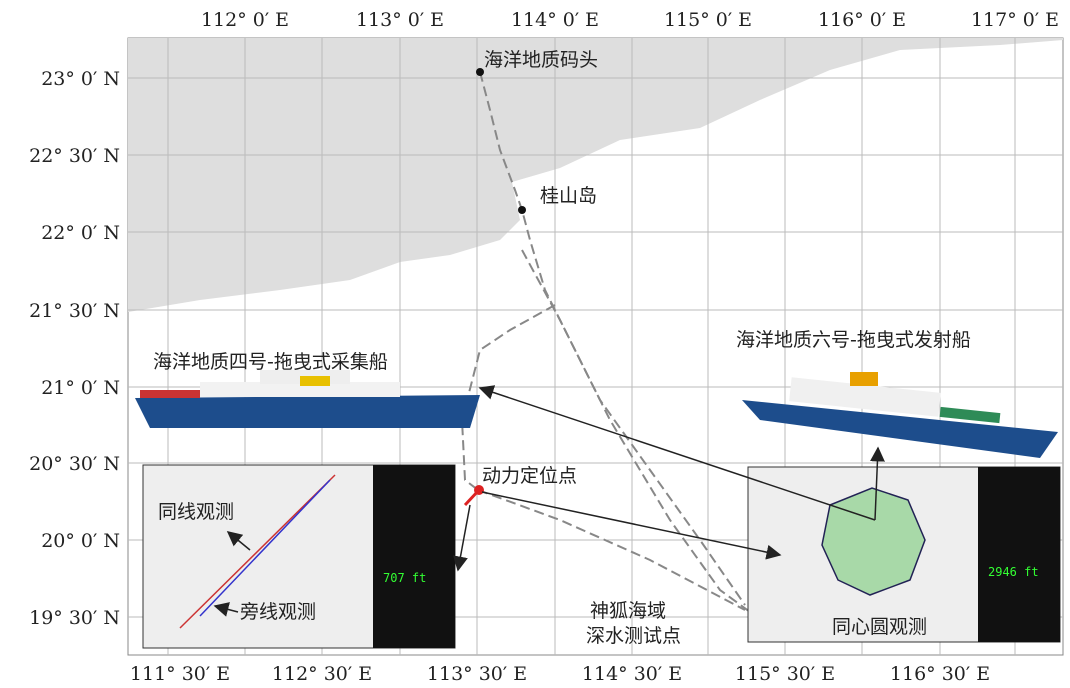 This screenshot has height=688, width=1070. Describe the element at coordinates (307, 399) in the screenshot. I see `ship-receiver` at that location.